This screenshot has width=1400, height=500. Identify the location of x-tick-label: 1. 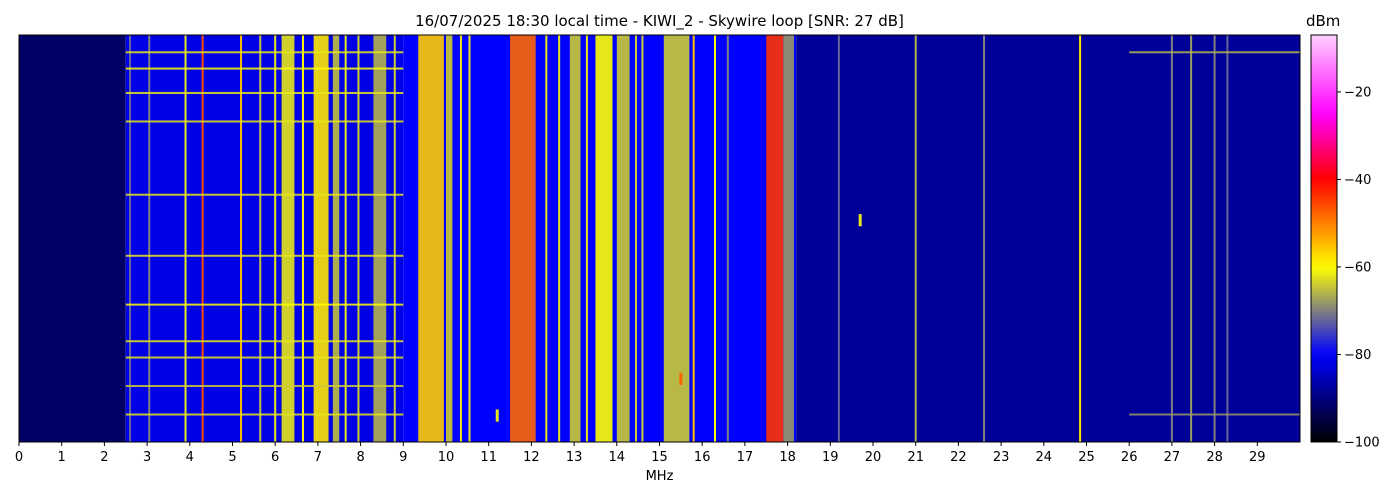
(62, 457).